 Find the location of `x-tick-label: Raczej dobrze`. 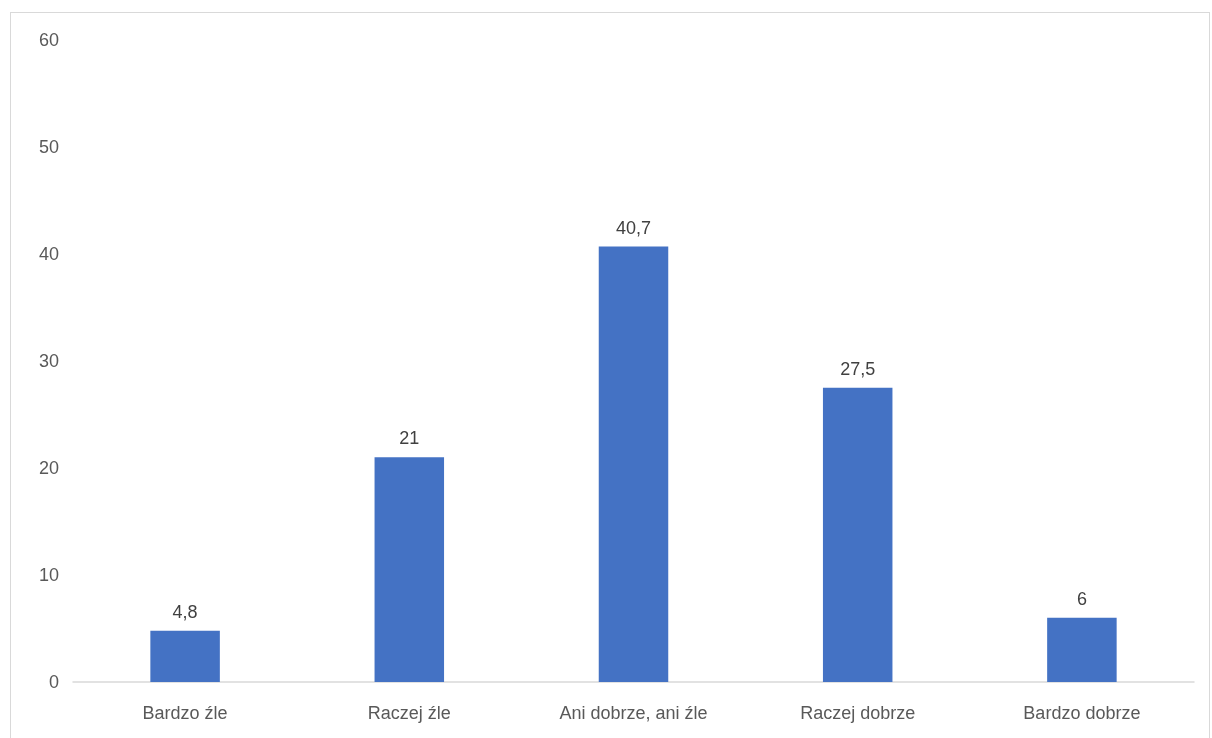

x-tick-label: Raczej dobrze is located at coordinates (858, 713).